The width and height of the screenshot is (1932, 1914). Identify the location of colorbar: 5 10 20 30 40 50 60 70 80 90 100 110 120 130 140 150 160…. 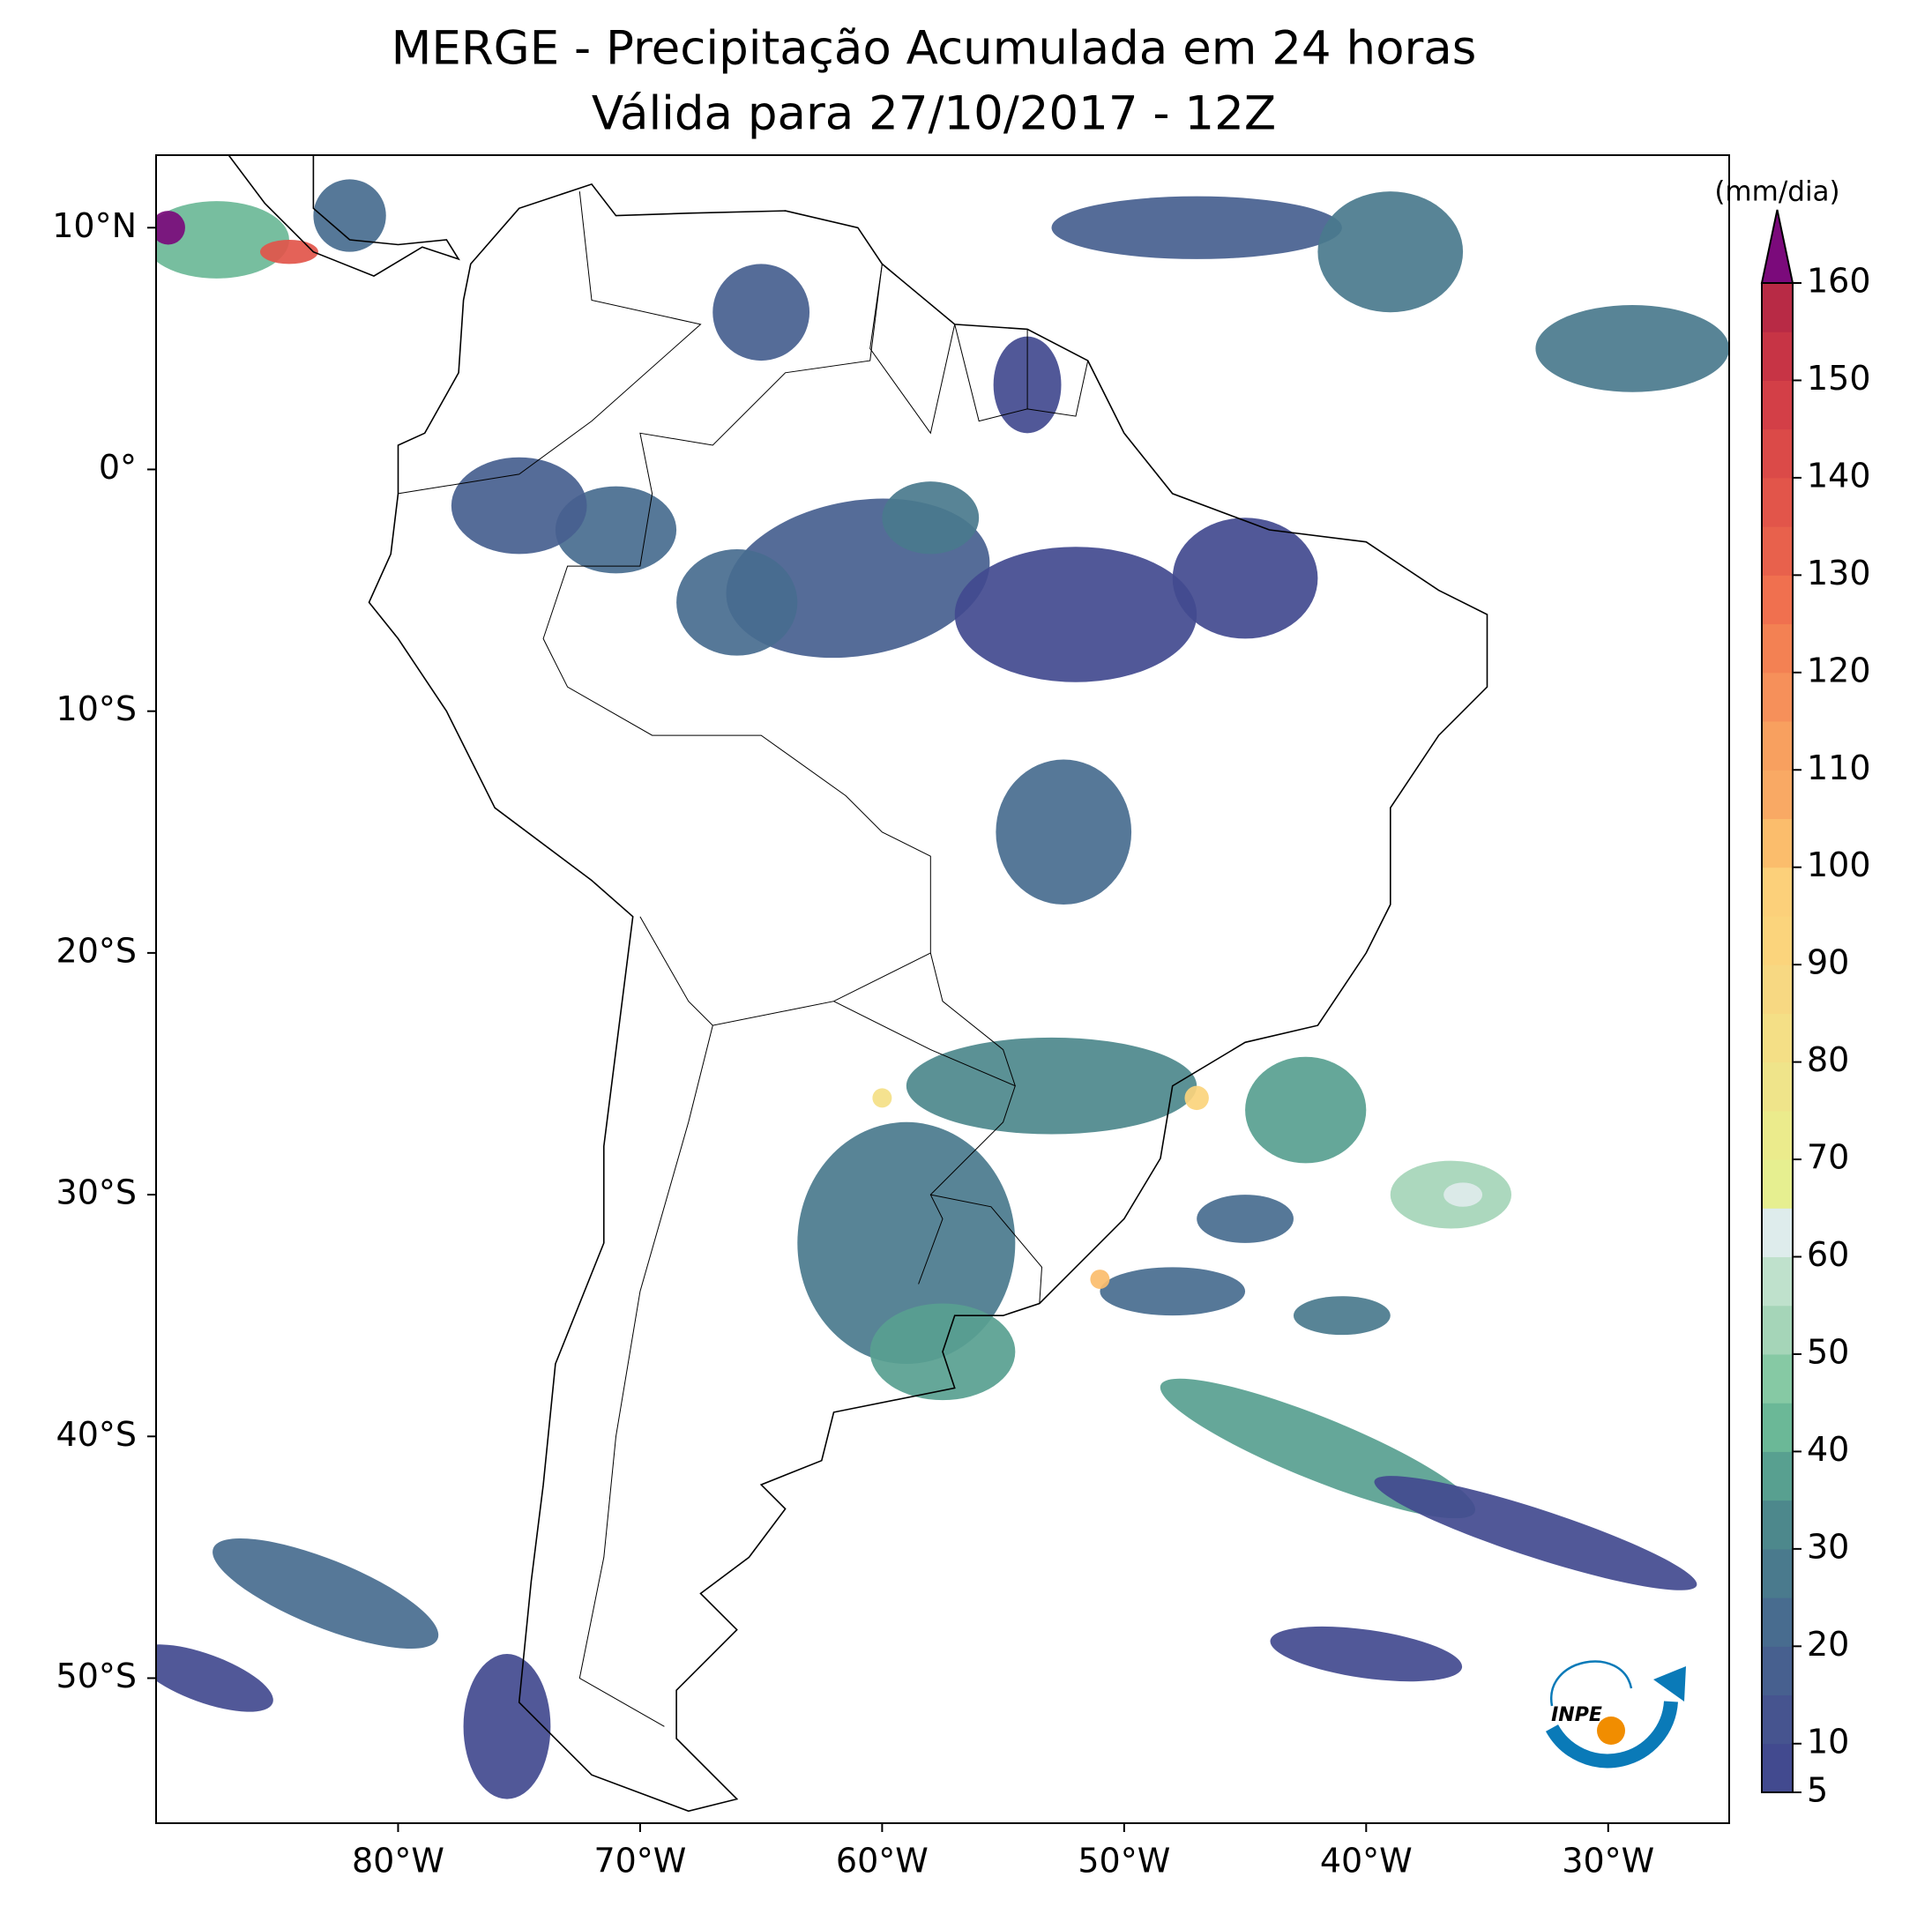
(1792, 993).